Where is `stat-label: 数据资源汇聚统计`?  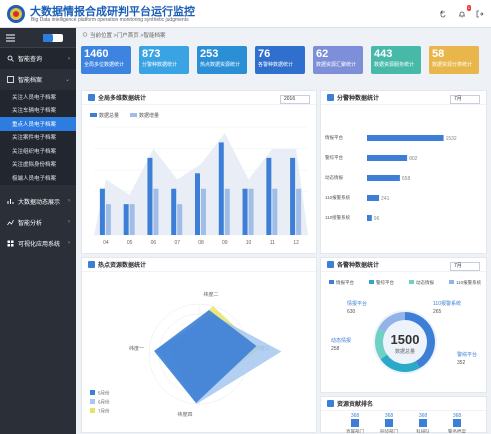
stat-label: 数据资源汇聚统计 is located at coordinates (336, 65).